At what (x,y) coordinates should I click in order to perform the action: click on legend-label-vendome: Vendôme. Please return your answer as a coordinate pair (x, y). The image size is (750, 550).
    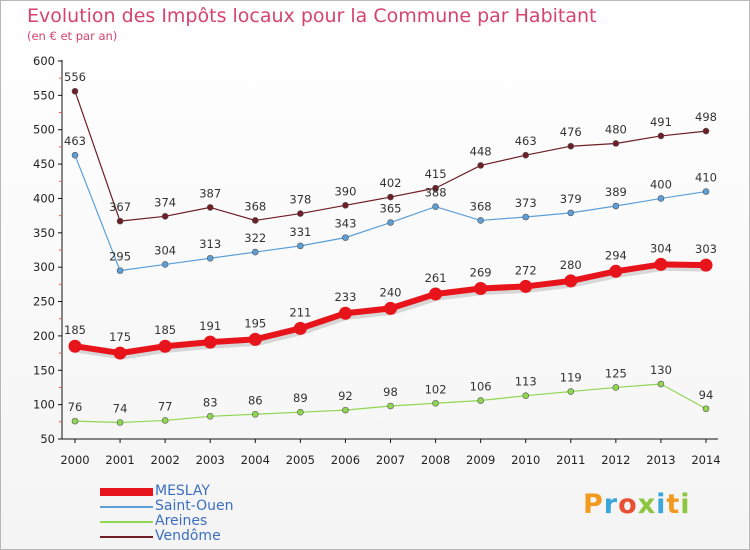
    Looking at the image, I should click on (188, 536).